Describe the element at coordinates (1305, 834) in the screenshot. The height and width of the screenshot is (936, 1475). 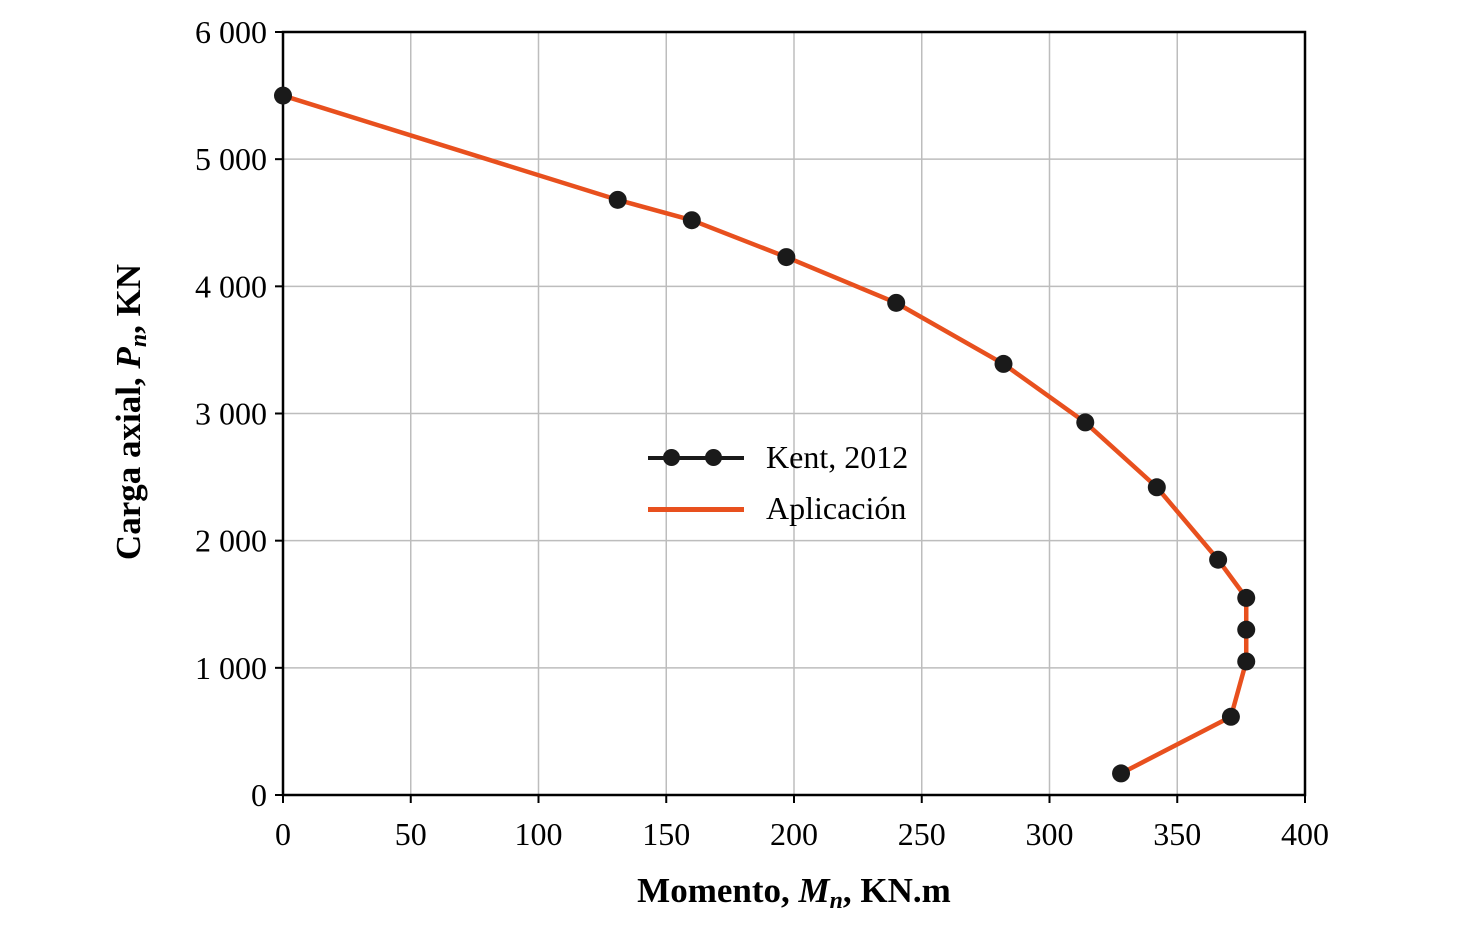
I see `x-tick-label: 400` at that location.